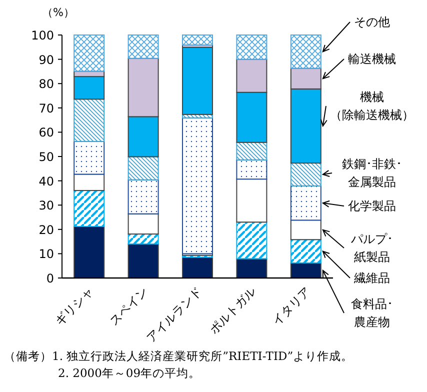 This screenshot has width=427, height=392. What do you see at coordinates (179, 356) in the screenshot?
I see `text: （備考）1. 独立行政法人経済産業研究所”RIETI-TID”より作成。` at bounding box center [179, 356].